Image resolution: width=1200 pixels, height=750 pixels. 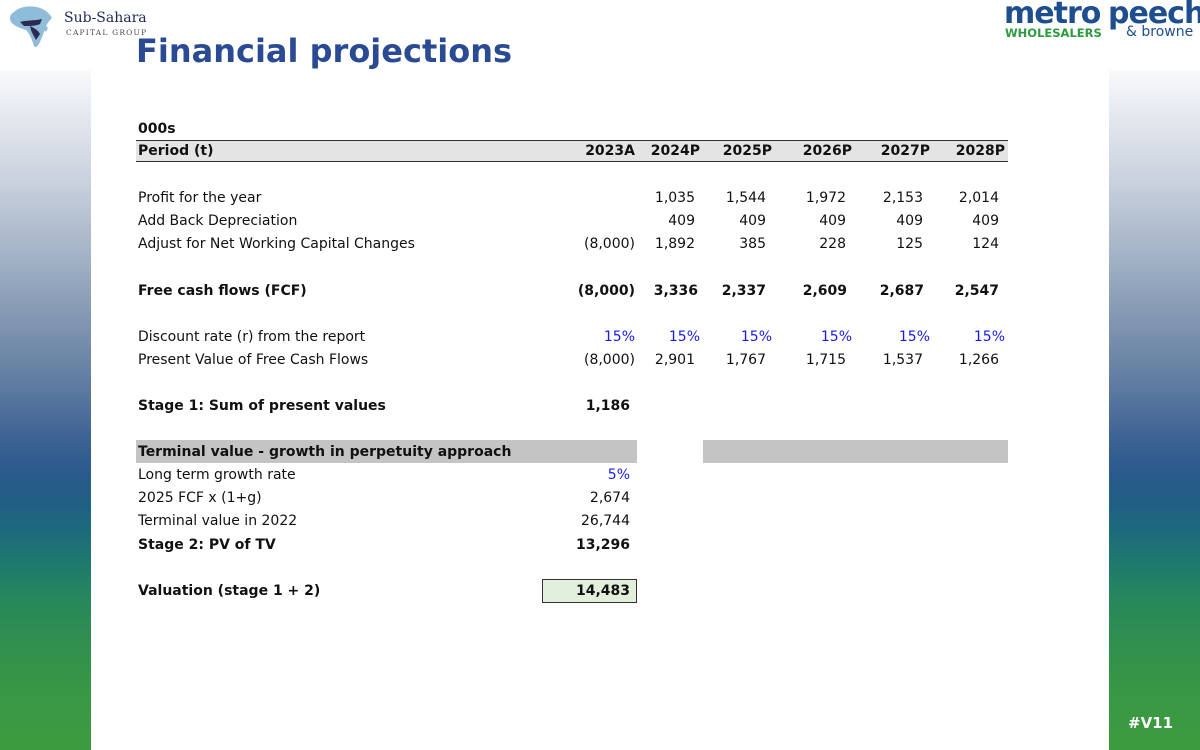 I want to click on value-cell: 1,972, so click(x=825, y=198).